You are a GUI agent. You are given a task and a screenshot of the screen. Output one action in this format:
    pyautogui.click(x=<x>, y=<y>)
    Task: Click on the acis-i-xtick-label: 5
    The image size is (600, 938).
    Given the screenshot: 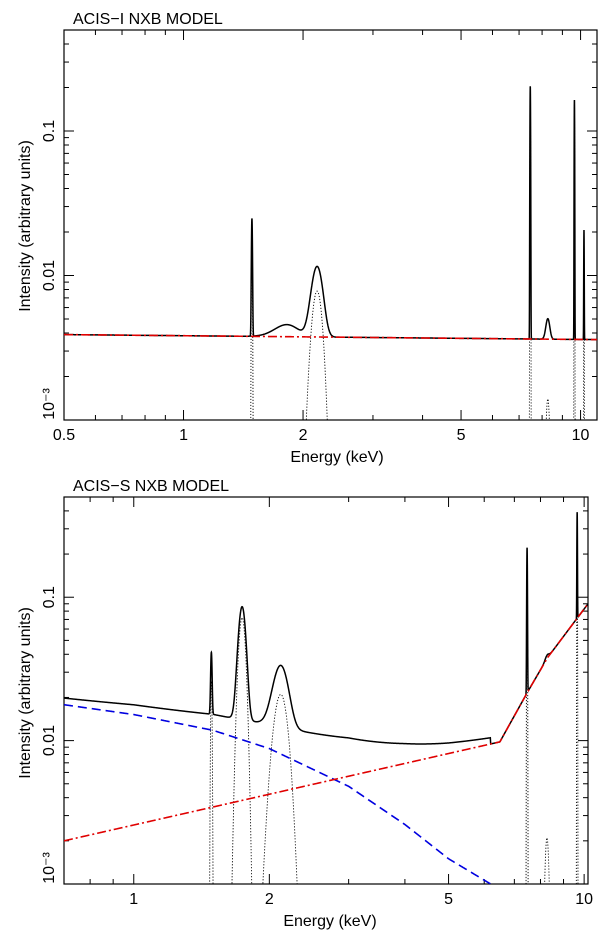 What is the action you would take?
    pyautogui.click(x=461, y=435)
    